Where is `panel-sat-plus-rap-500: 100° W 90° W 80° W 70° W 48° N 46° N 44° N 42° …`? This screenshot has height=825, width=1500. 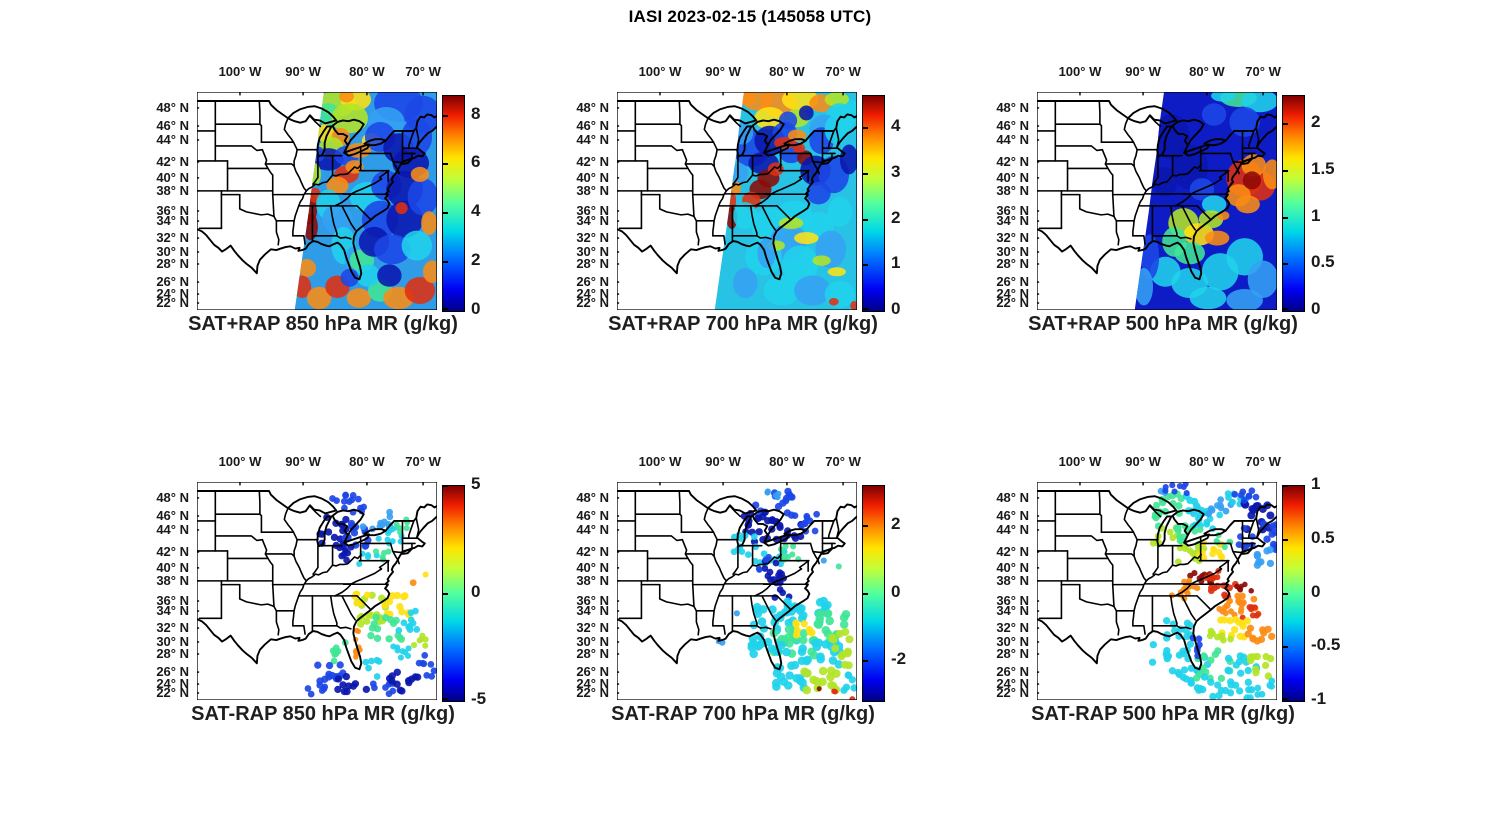 panel-sat-plus-rap-500: 100° W 90° W 80° W 70° W 48° N 46° N 44° N 42° … is located at coordinates (1163, 202).